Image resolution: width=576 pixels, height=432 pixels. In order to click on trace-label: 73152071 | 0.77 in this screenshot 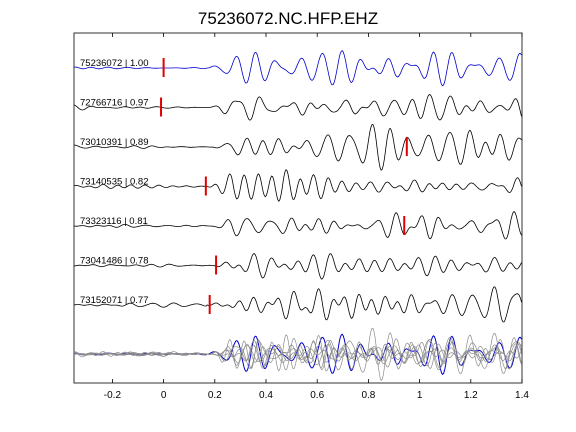, I will do `click(114, 300)`.